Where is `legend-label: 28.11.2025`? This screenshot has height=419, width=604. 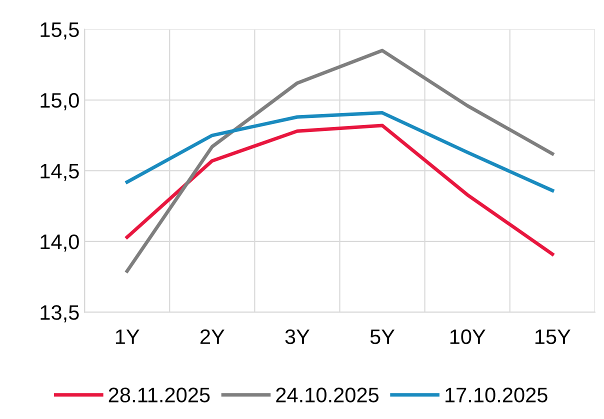 legend-label: 28.11.2025 is located at coordinates (159, 395).